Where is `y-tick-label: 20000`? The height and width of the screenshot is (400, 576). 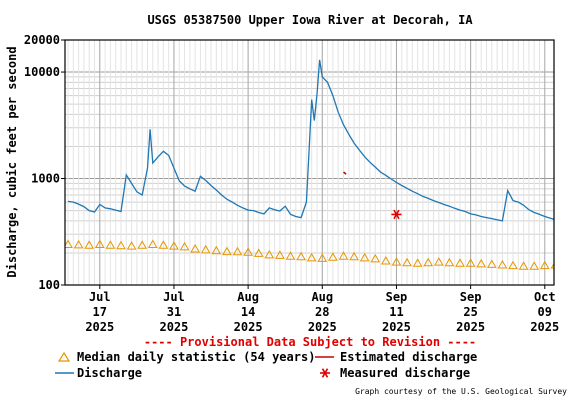
y-tick-label: 20000 is located at coordinates (42, 40).